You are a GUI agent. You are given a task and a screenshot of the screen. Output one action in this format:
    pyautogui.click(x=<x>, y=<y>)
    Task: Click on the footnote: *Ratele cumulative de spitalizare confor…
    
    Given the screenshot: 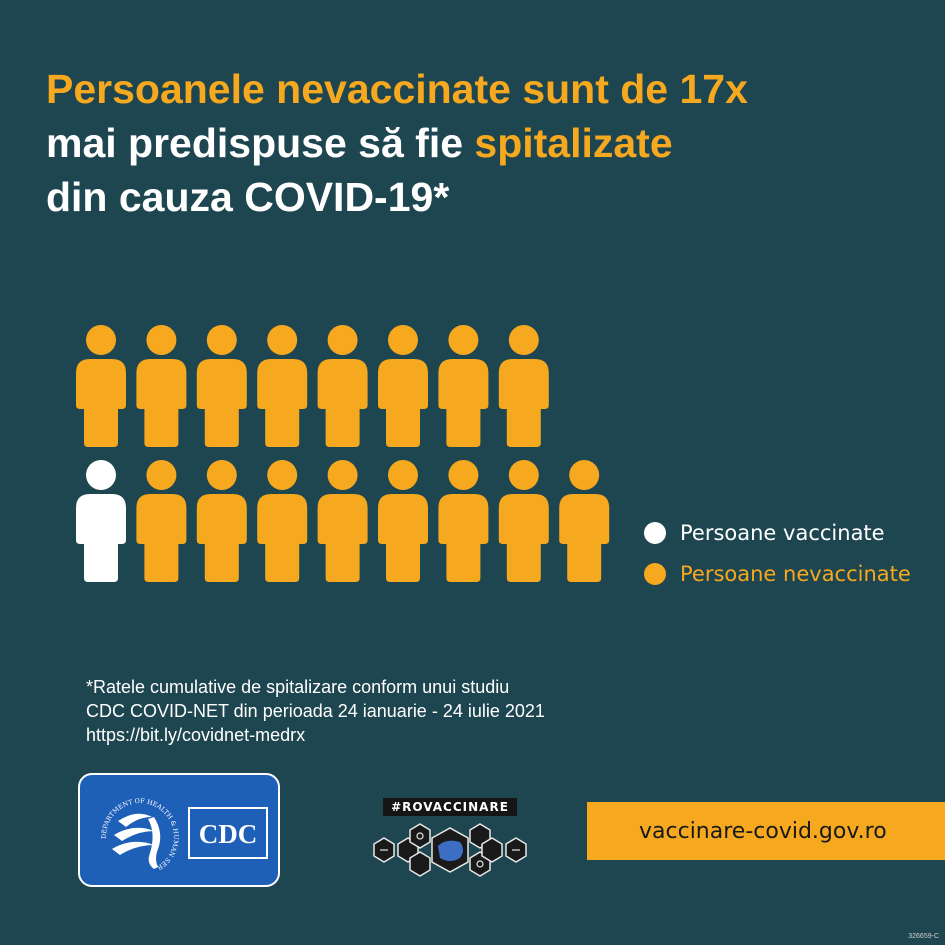 What is the action you would take?
    pyautogui.click(x=315, y=711)
    